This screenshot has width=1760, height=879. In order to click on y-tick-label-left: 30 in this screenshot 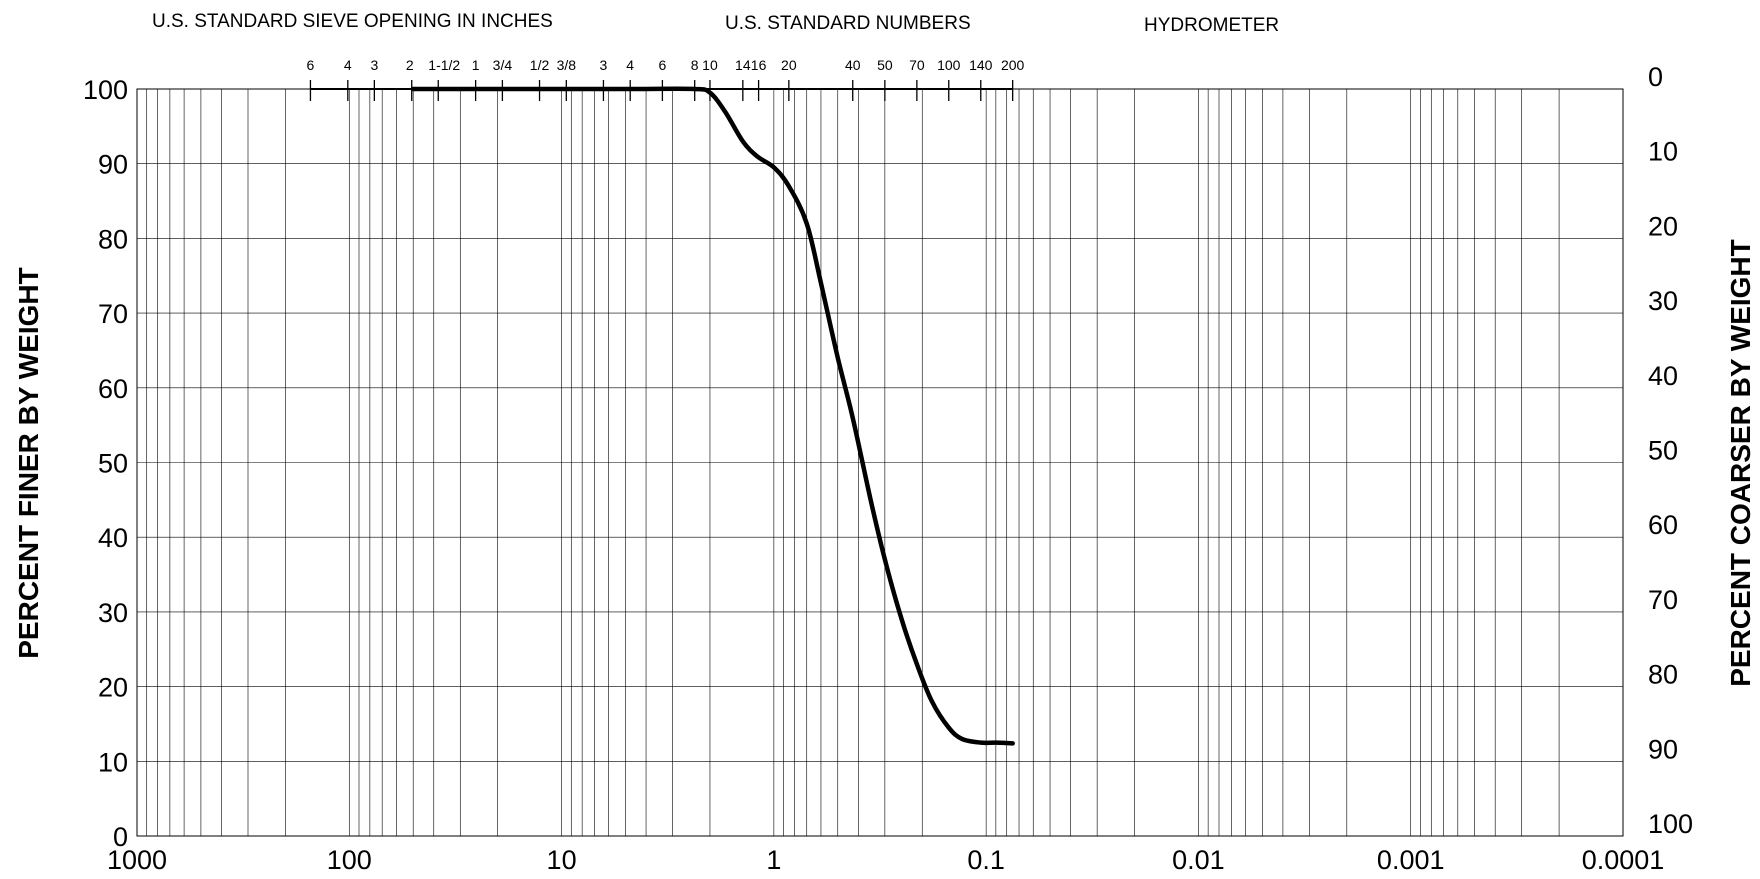, I will do `click(113, 613)`.